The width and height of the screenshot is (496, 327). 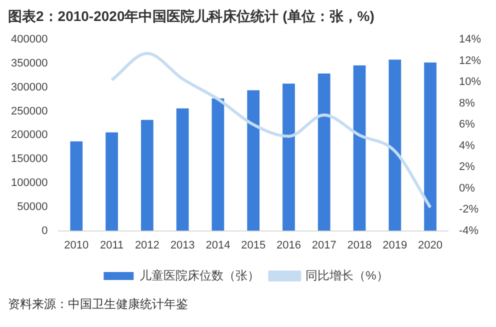 I want to click on y-tick-label: 100000, so click(x=29, y=183).